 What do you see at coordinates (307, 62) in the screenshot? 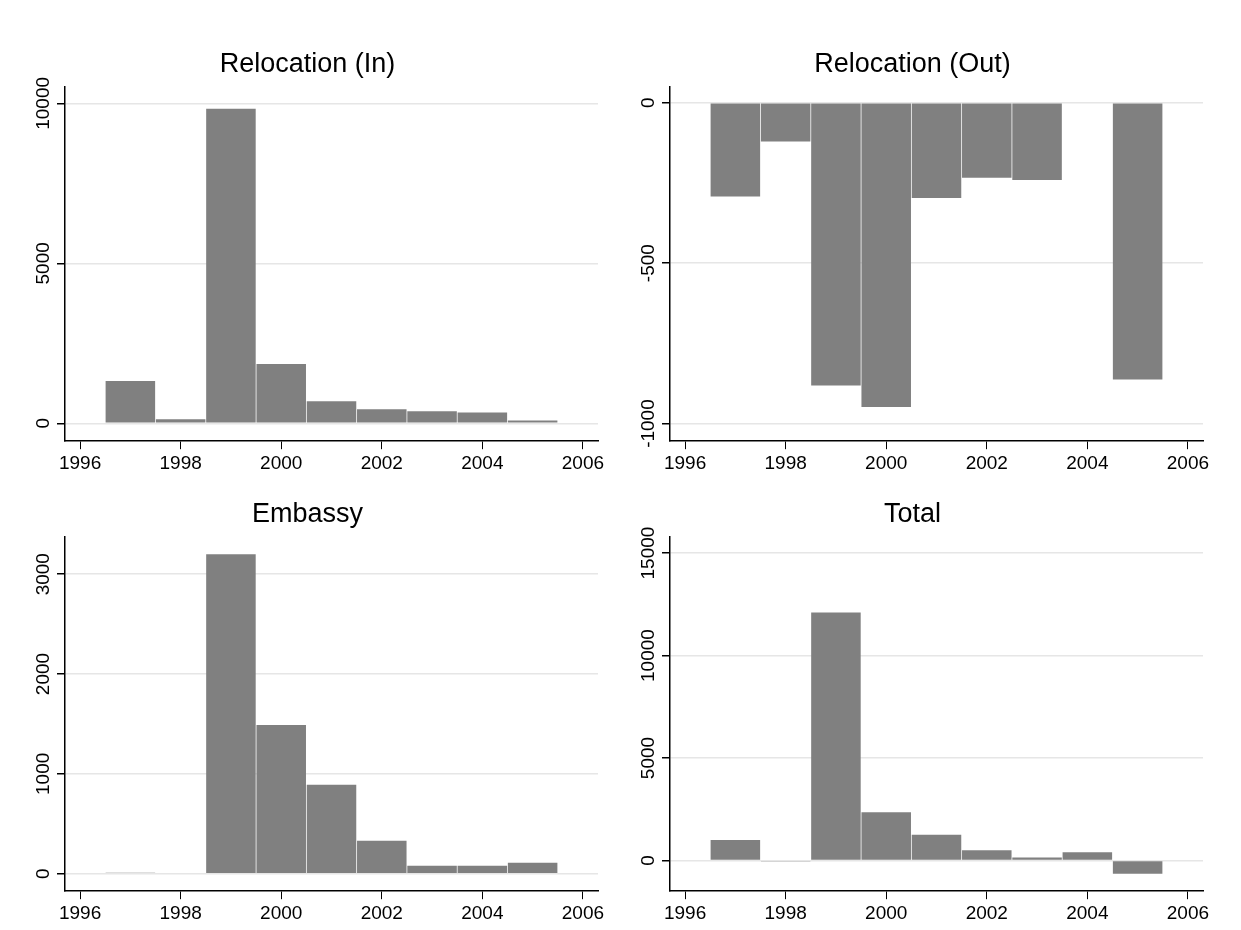
I see `chart-title: Relocation (In)` at bounding box center [307, 62].